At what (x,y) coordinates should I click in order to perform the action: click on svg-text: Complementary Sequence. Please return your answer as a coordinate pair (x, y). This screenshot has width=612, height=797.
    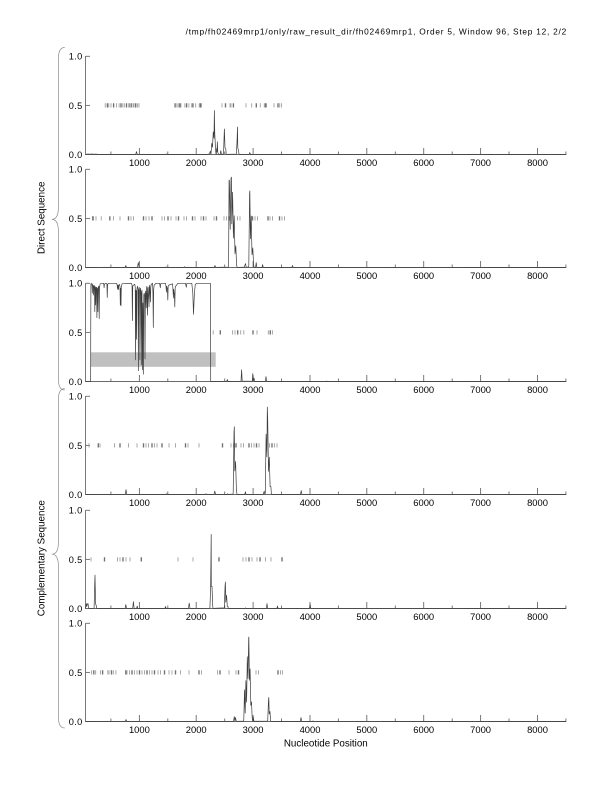
    Looking at the image, I should click on (42, 558).